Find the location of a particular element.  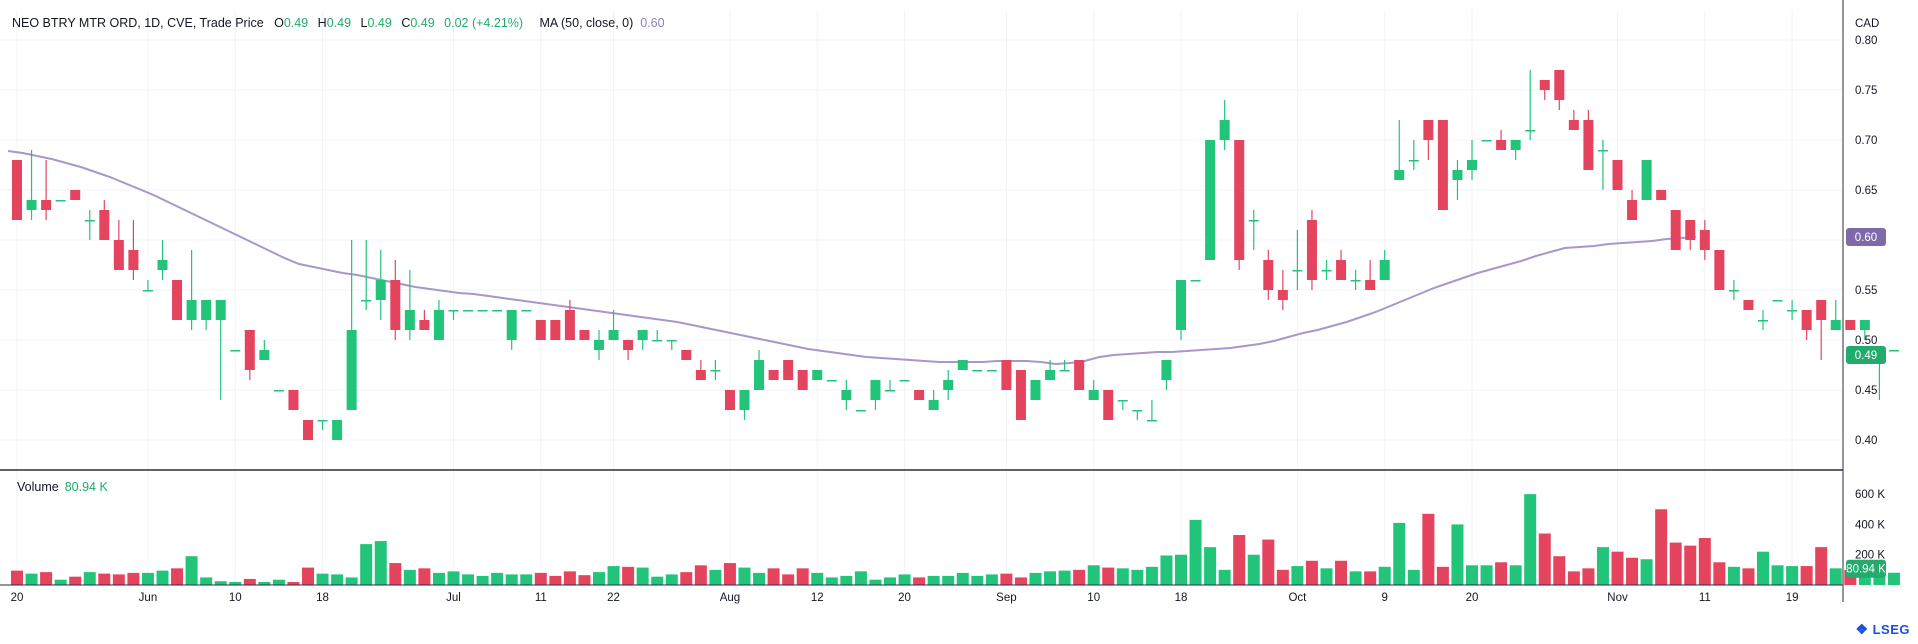

time-tick-label: 22 is located at coordinates (613, 598).